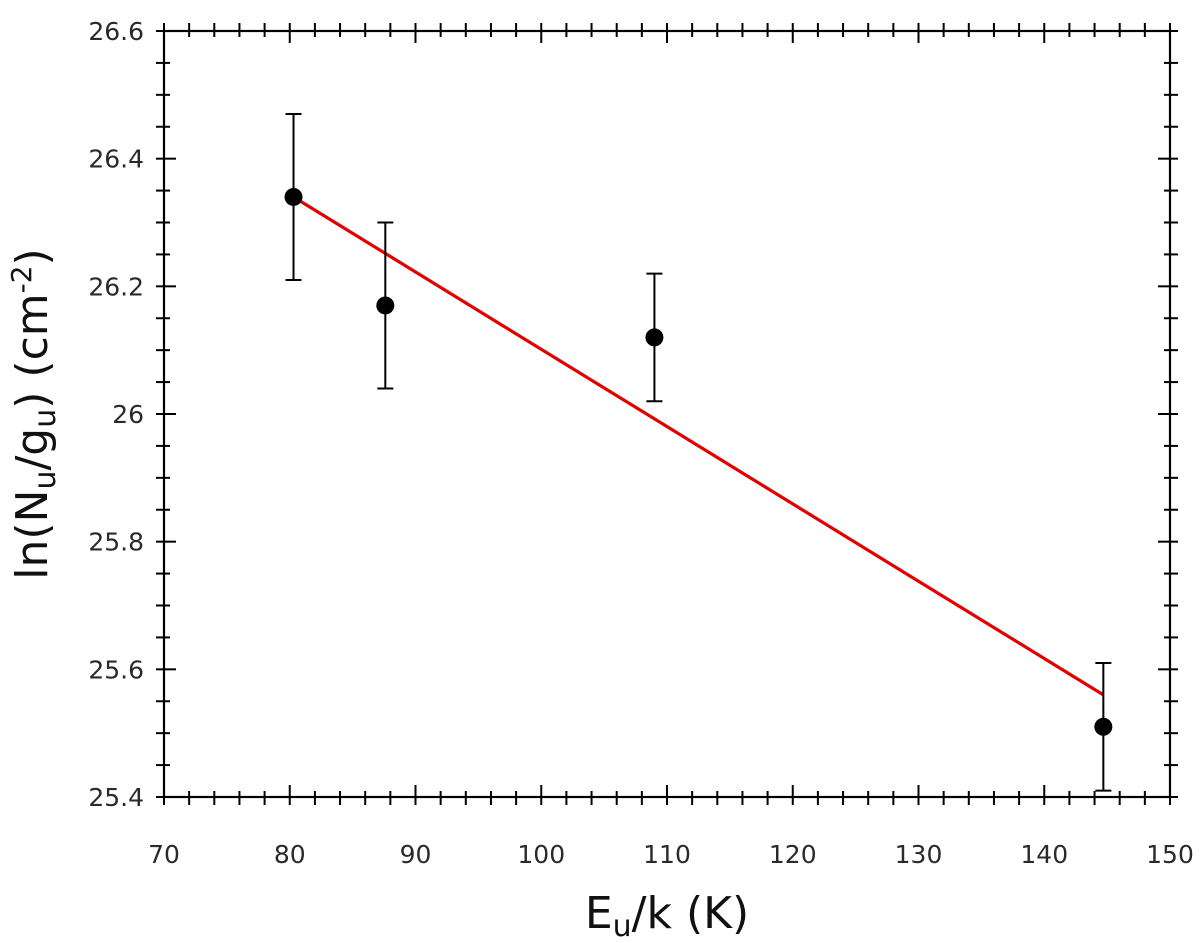 The width and height of the screenshot is (1200, 943). What do you see at coordinates (116, 542) in the screenshot?
I see `y-tick-label: 25.8` at bounding box center [116, 542].